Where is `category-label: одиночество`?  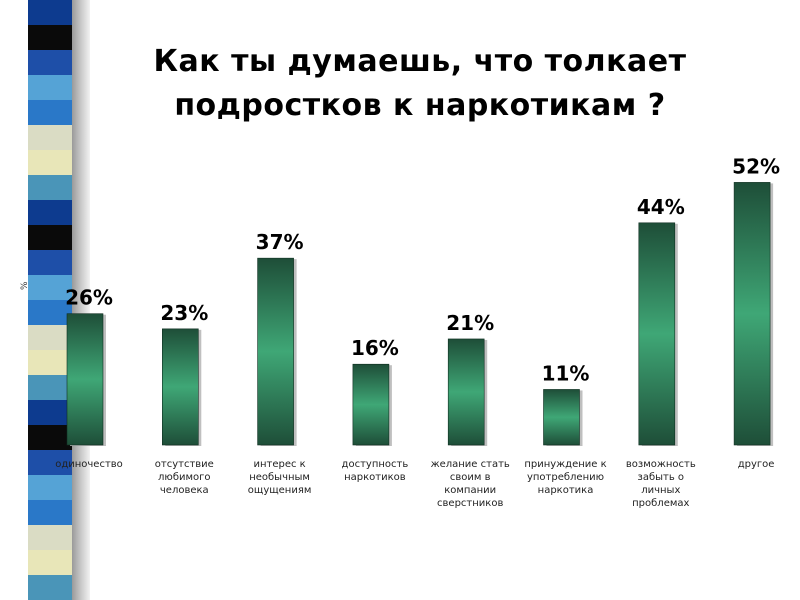 category-label: одиночество is located at coordinates (89, 464).